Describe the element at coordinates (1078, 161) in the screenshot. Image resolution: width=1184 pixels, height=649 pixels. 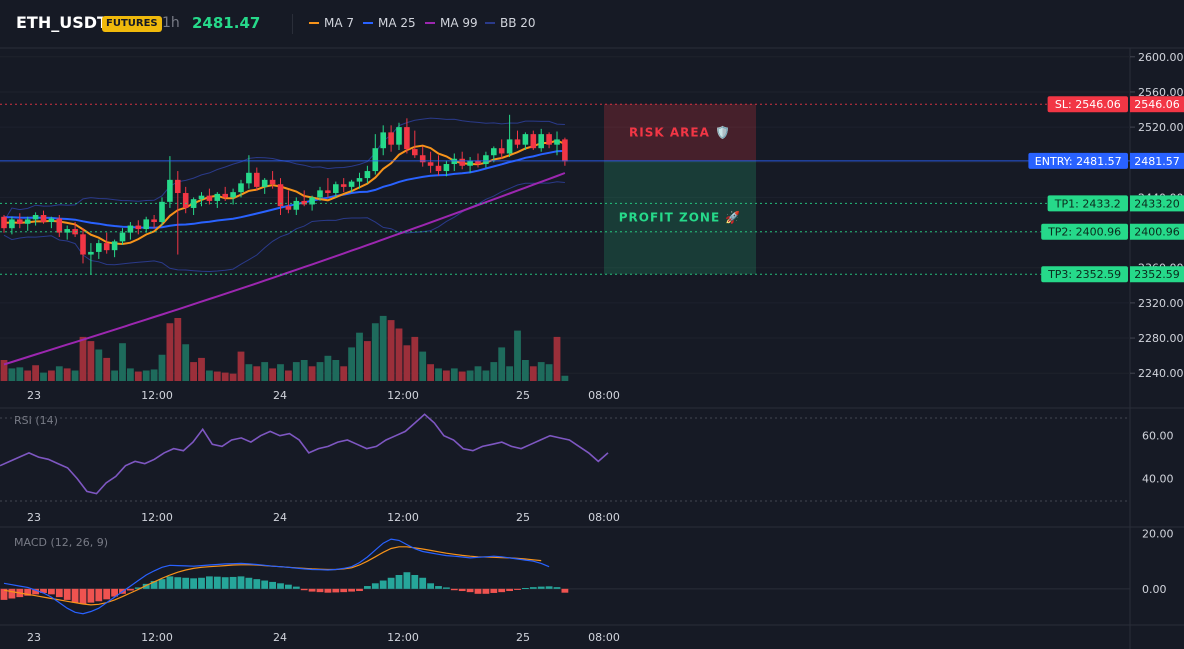
I see `level-label-entry: ENTRY: 2481.57` at that location.